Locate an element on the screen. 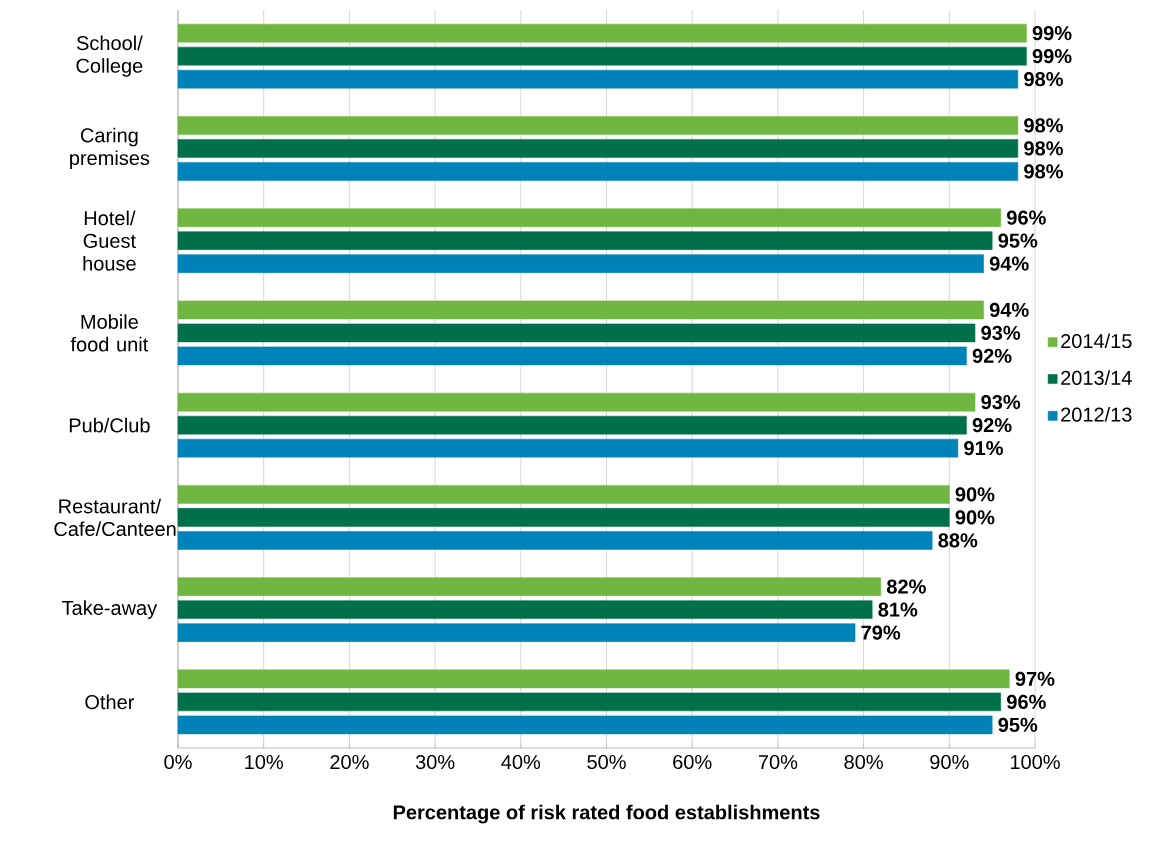 This screenshot has width=1169, height=851. legend-label: 2014/15 is located at coordinates (1096, 341).